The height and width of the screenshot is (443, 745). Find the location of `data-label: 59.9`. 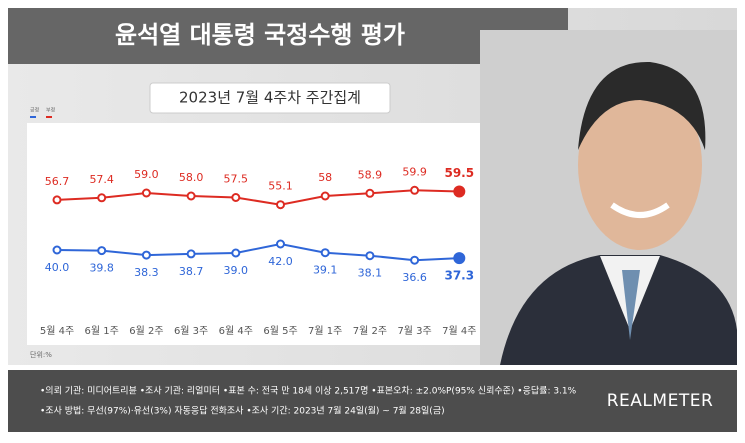

data-label: 59.9 is located at coordinates (414, 171).